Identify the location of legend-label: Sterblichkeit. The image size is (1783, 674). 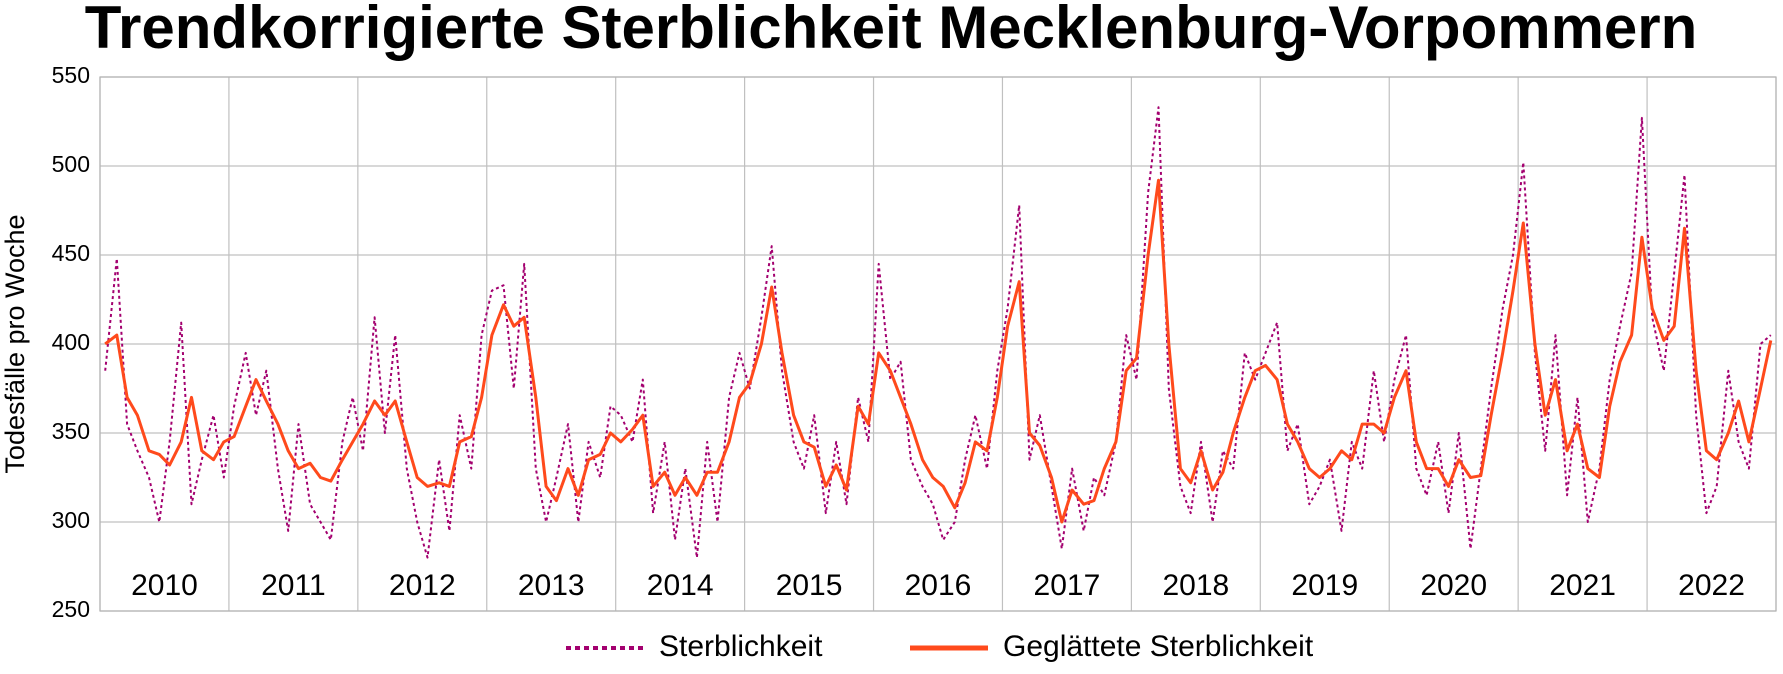
(741, 646).